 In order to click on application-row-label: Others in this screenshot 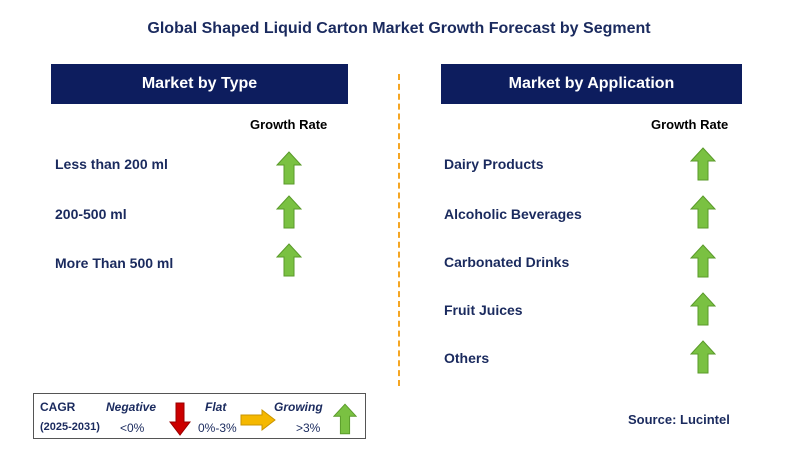, I will do `click(467, 358)`.